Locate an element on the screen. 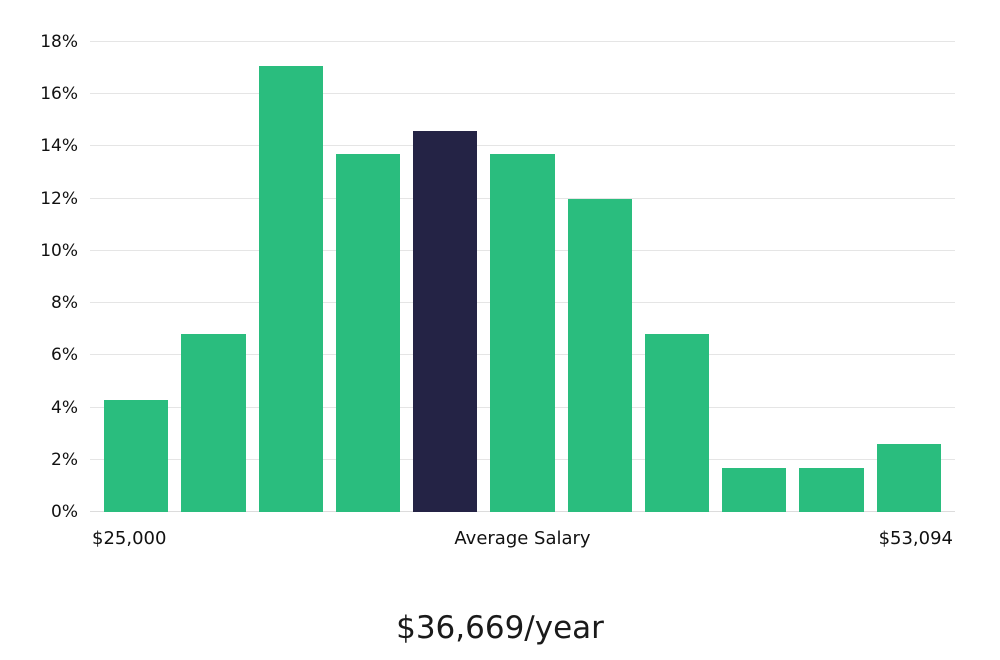  y-tick-label: 8% is located at coordinates (64, 303).